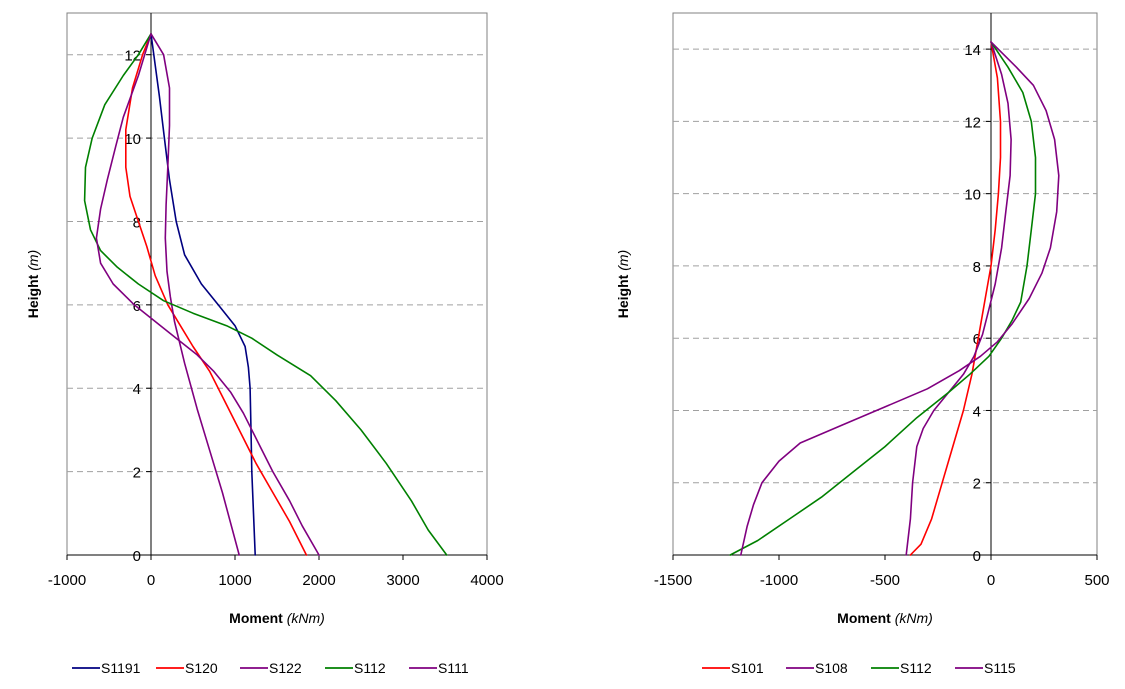 The image size is (1125, 689). I want to click on x-tick-label: 3000, so click(402, 580).